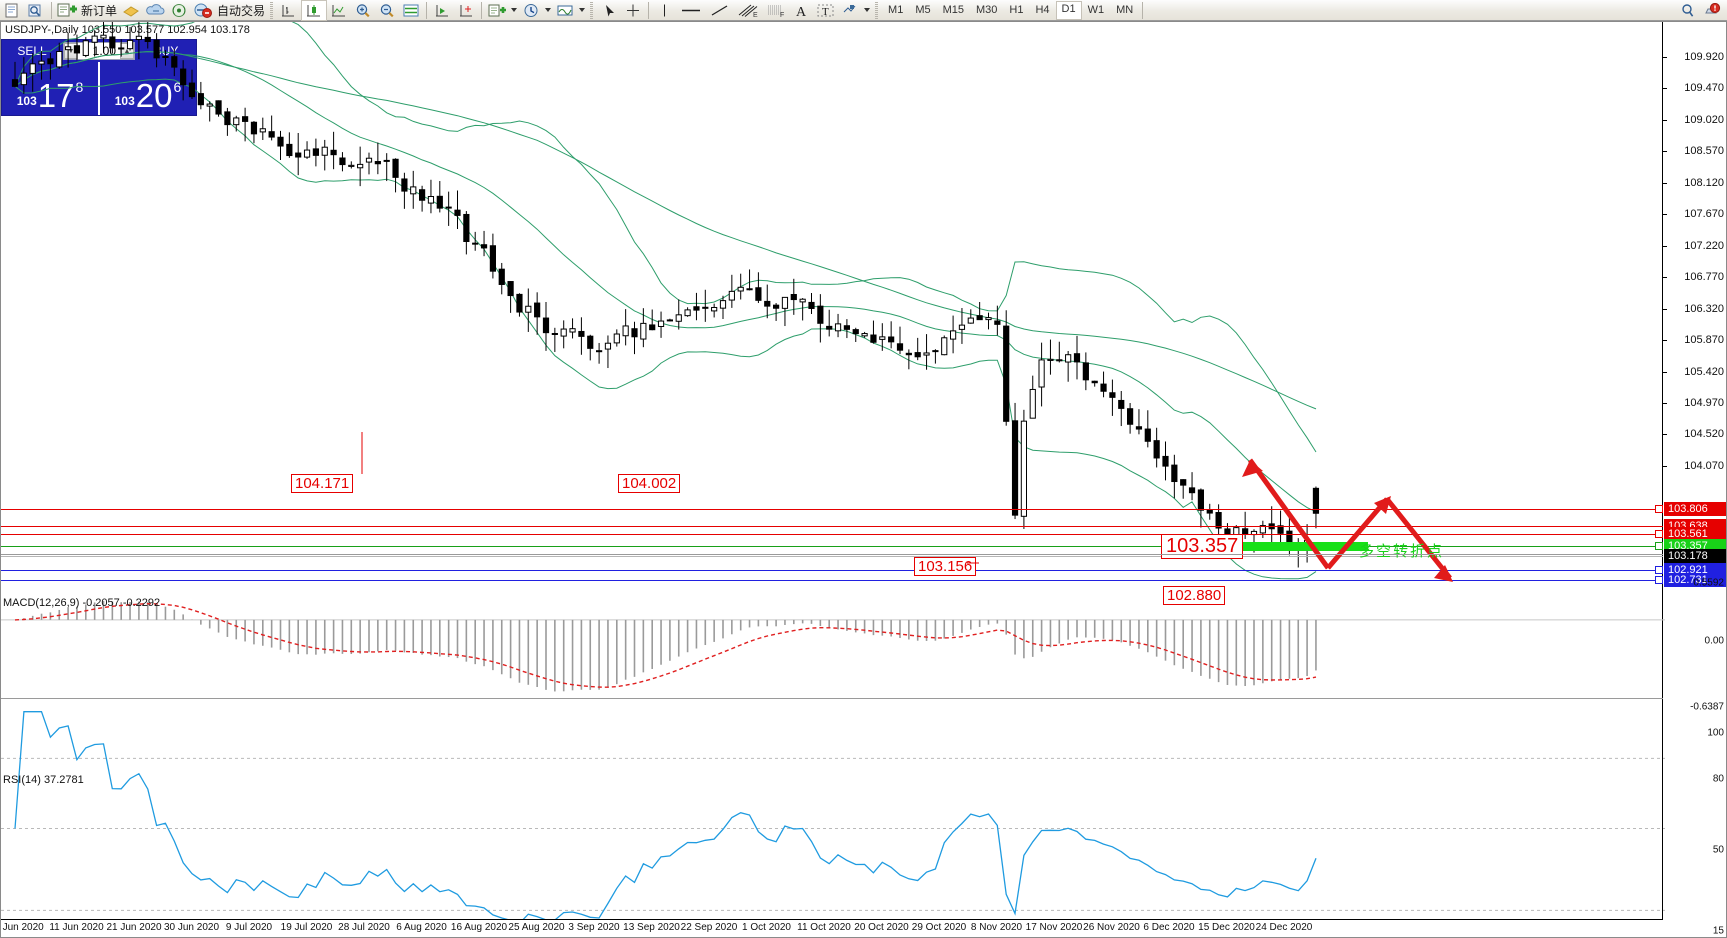 The height and width of the screenshot is (938, 1727). I want to click on callout-103357: 103.357, so click(1202, 546).